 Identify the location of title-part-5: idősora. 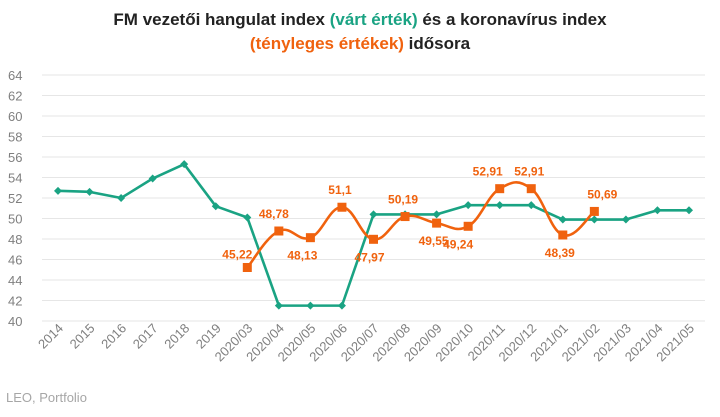
(437, 43).